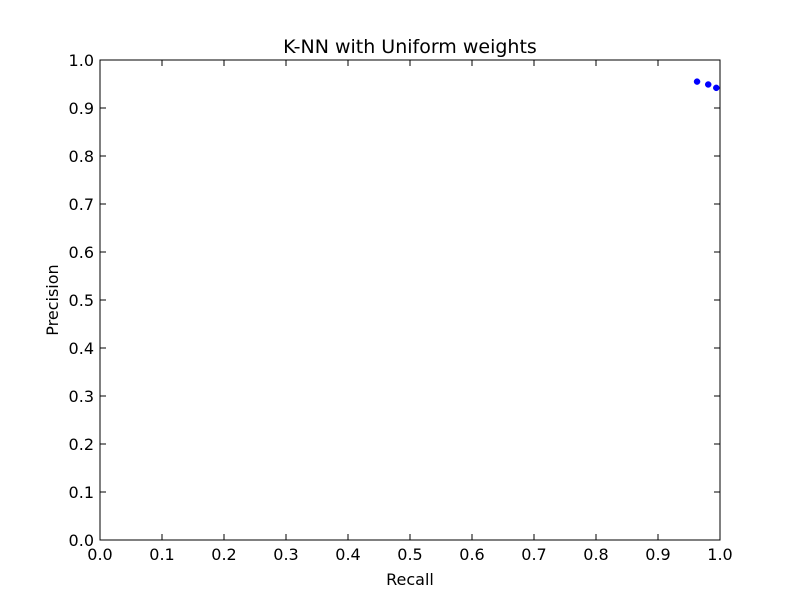 This screenshot has height=604, width=800. I want to click on x-tick-label: 0.7, so click(533, 554).